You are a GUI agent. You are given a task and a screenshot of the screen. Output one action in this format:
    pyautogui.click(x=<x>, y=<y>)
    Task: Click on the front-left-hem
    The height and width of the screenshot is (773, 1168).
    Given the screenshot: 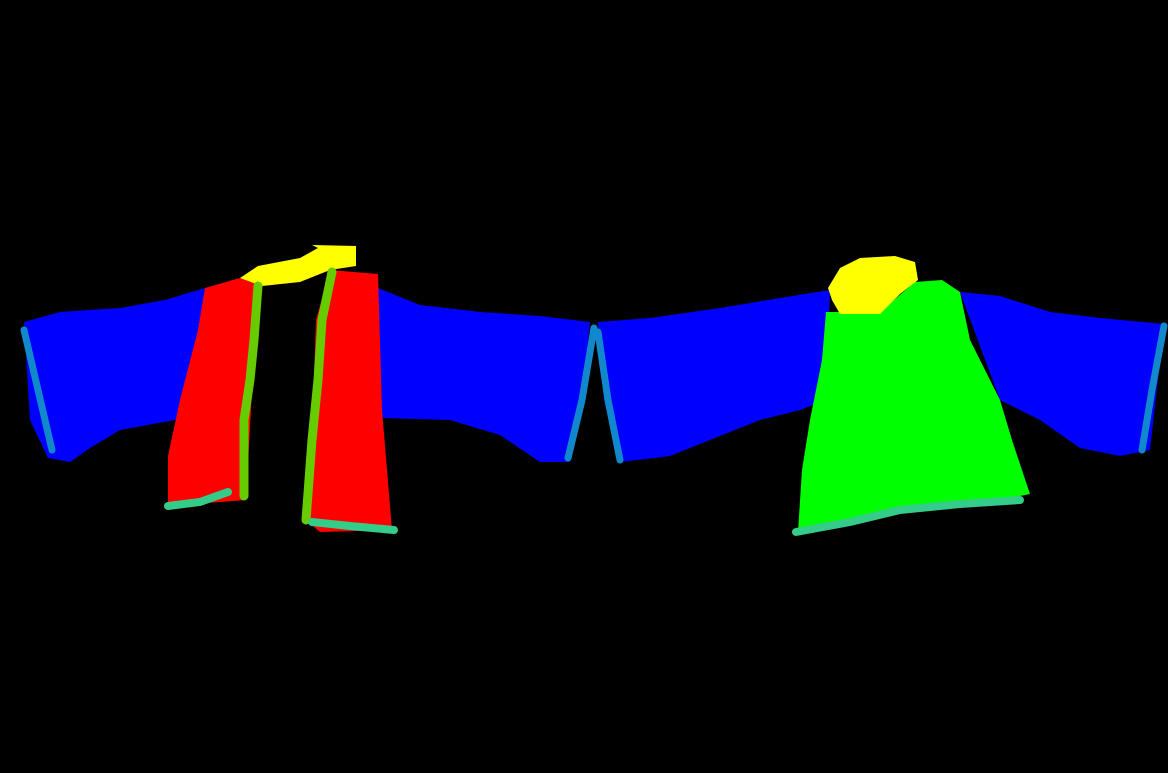 What is the action you would take?
    pyautogui.click(x=198, y=499)
    